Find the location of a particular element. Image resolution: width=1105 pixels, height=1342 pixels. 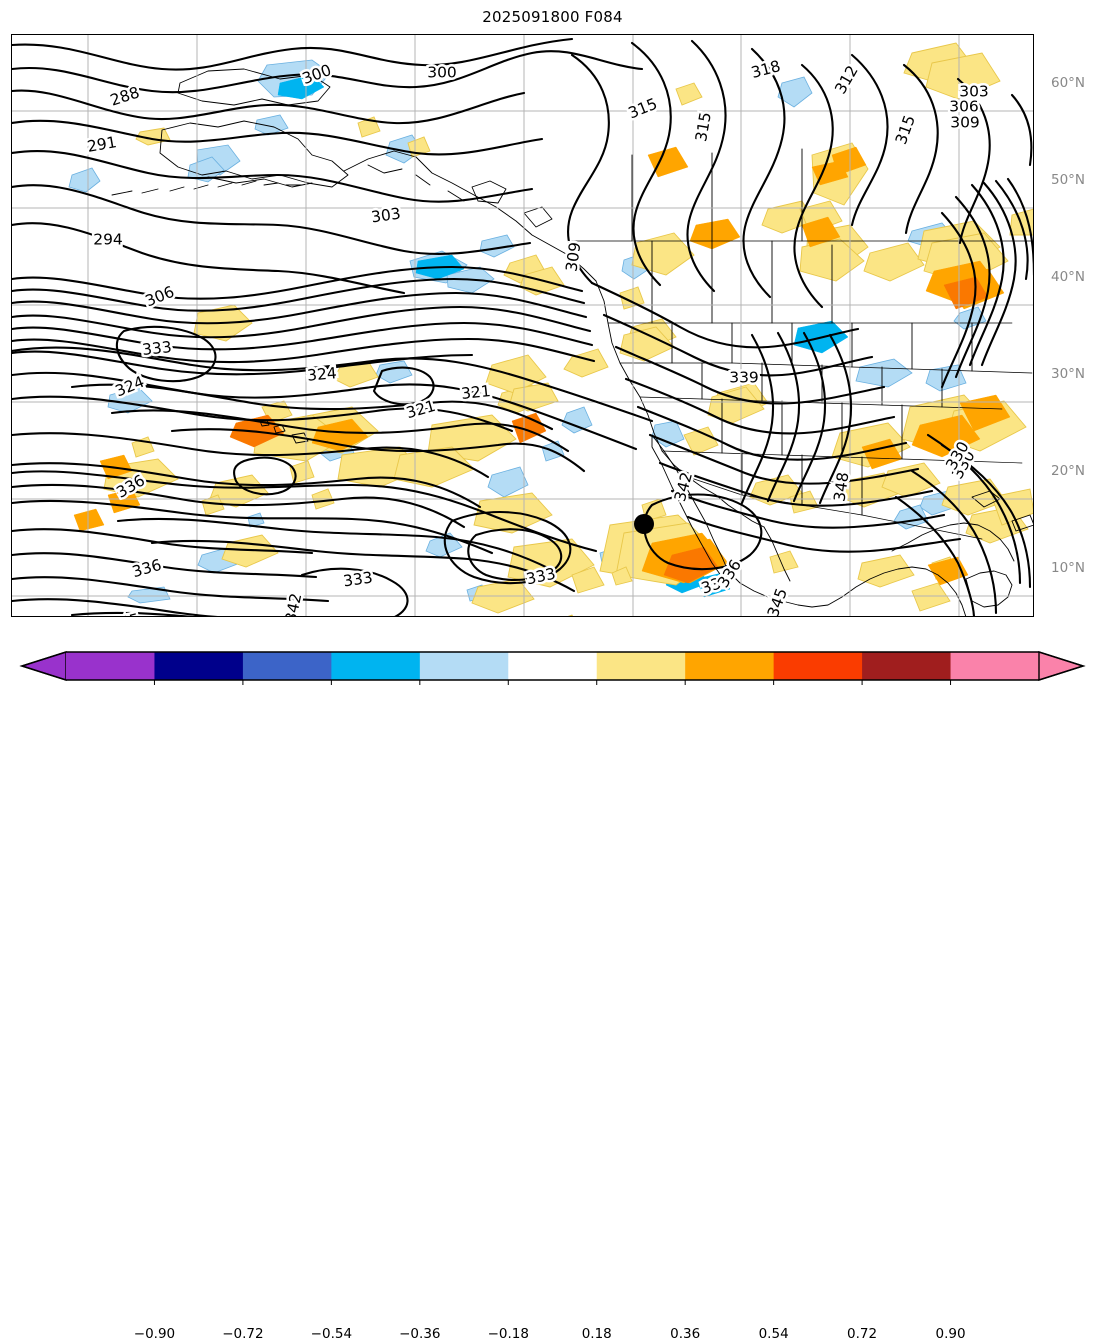

svg-text: 318 is located at coordinates (765, 69).